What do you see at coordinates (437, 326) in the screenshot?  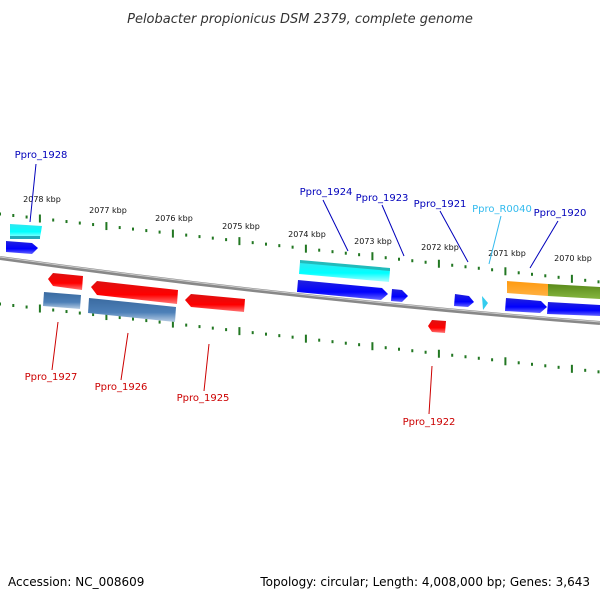 I see `gene-ppro-1922-cds` at bounding box center [437, 326].